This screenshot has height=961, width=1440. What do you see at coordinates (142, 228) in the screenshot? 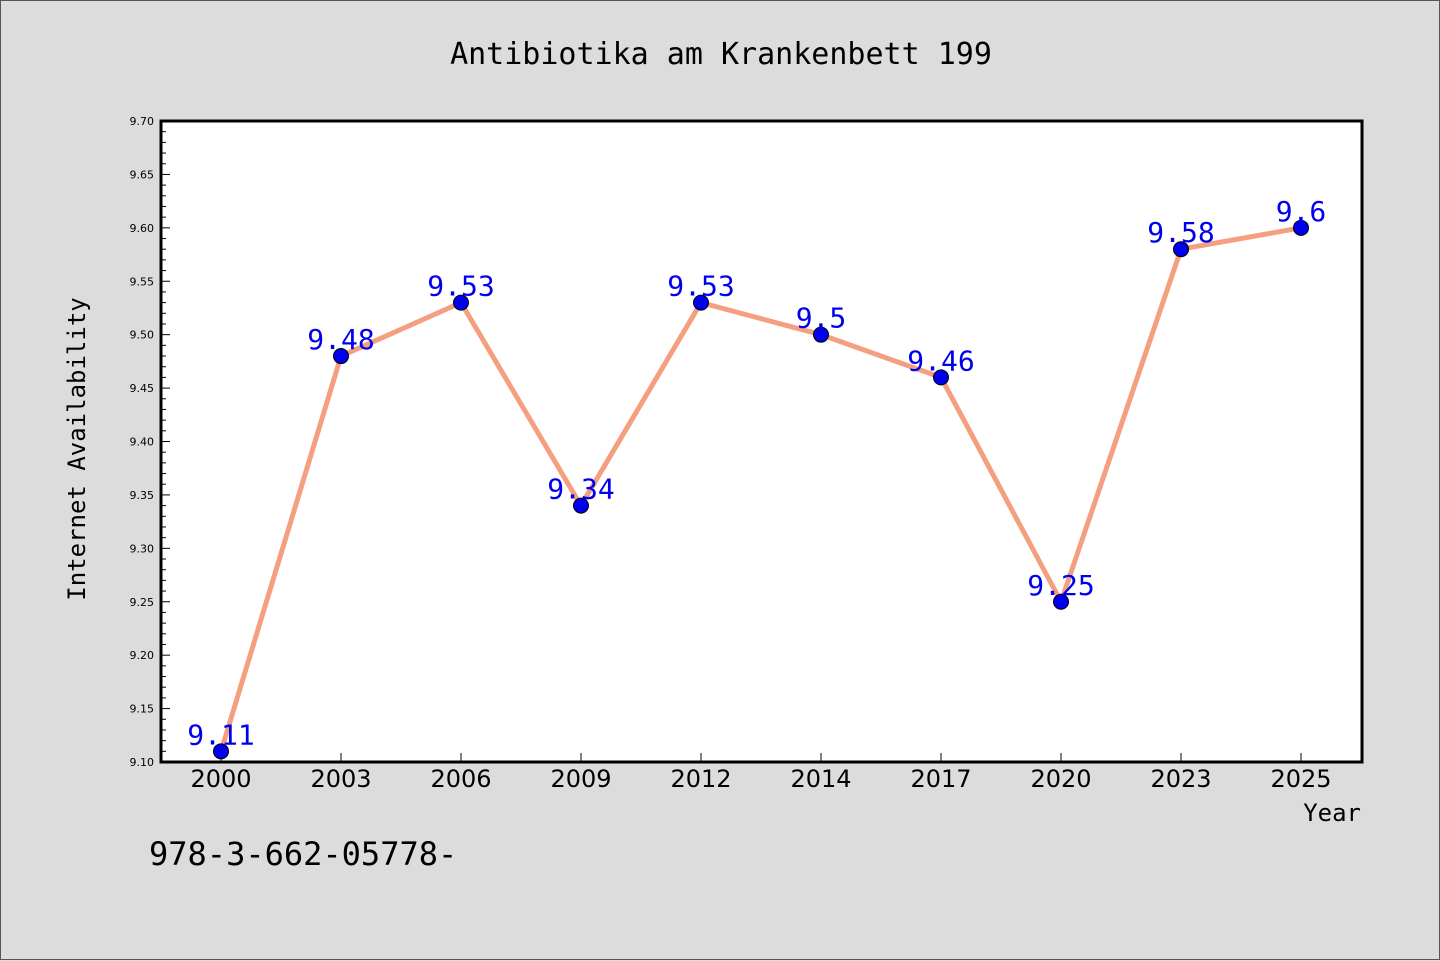
I see `y-tick-label: 9.60` at bounding box center [142, 228].